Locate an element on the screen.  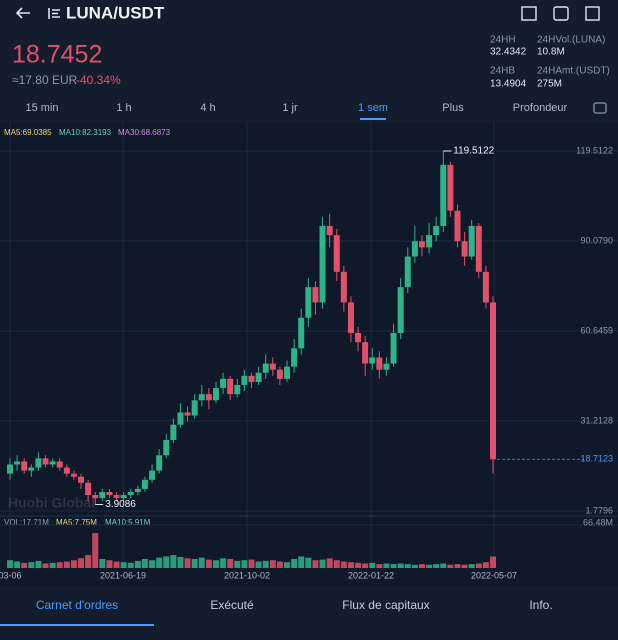
change: -40.34% is located at coordinates (98, 80).